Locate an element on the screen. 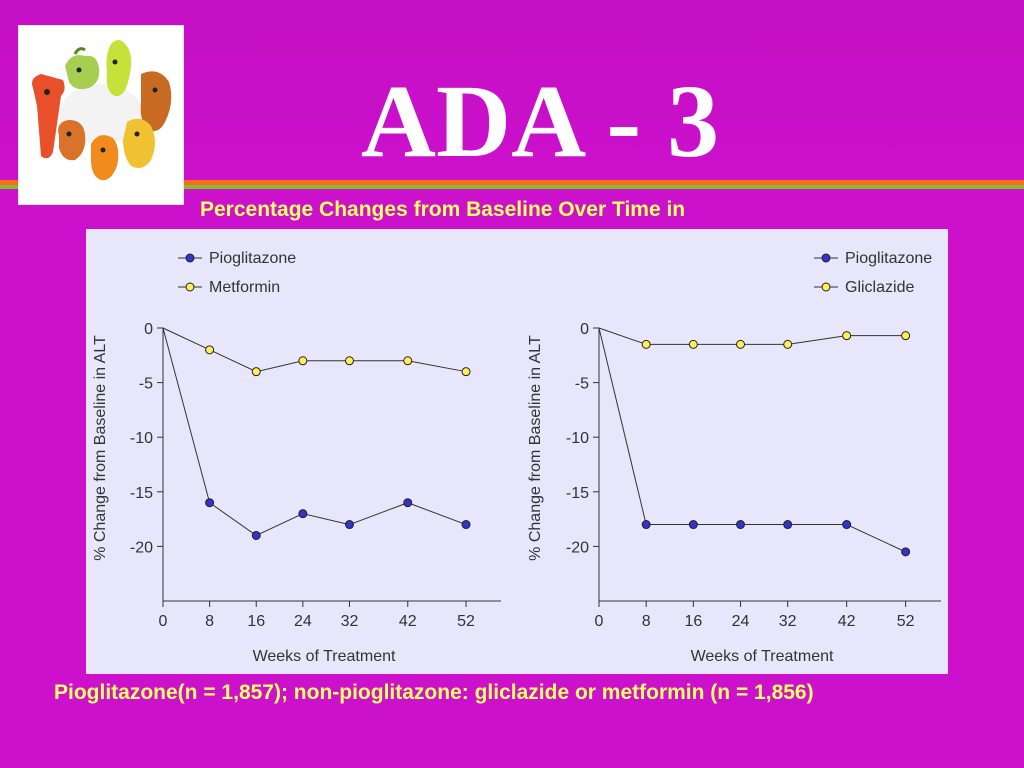 This screenshot has width=1024, height=768. chart-1-y-axis-label: % Change from Baseline in ALT is located at coordinates (100, 448).